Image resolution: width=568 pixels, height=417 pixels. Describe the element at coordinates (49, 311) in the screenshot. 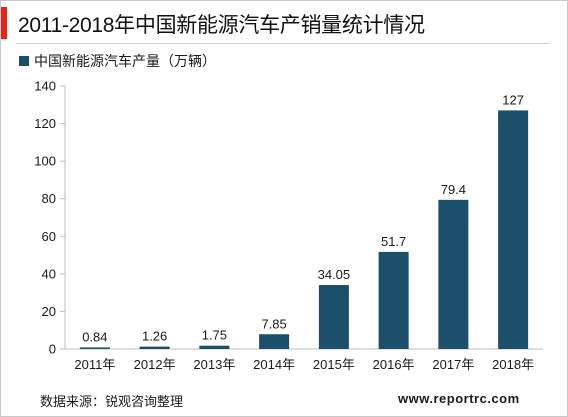

I see `y-tick-label: 20` at that location.